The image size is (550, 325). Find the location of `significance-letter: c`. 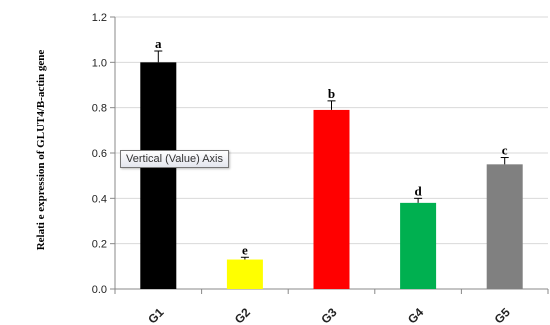

significance-letter: c is located at coordinates (505, 150).